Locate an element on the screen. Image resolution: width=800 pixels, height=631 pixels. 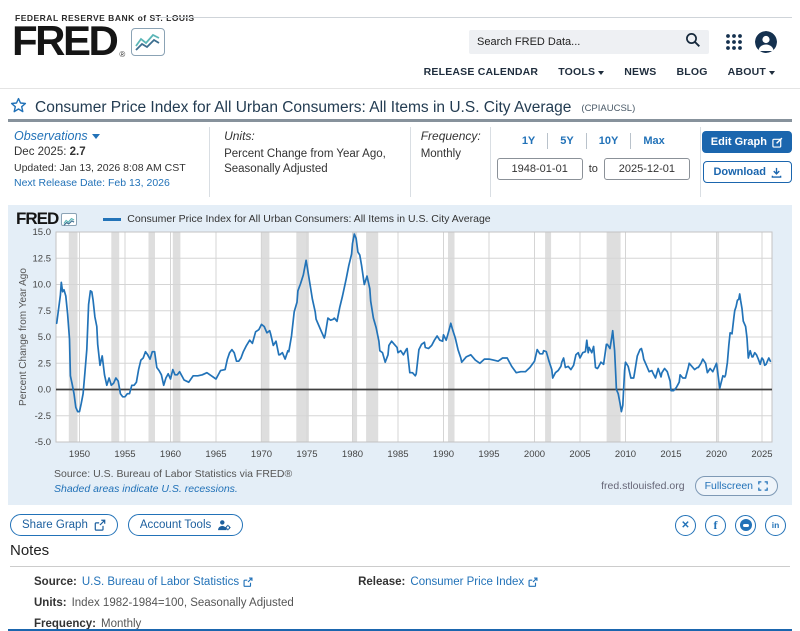
recession-note-link: Shaded areas indicate U.S. recessions. is located at coordinates (146, 489).